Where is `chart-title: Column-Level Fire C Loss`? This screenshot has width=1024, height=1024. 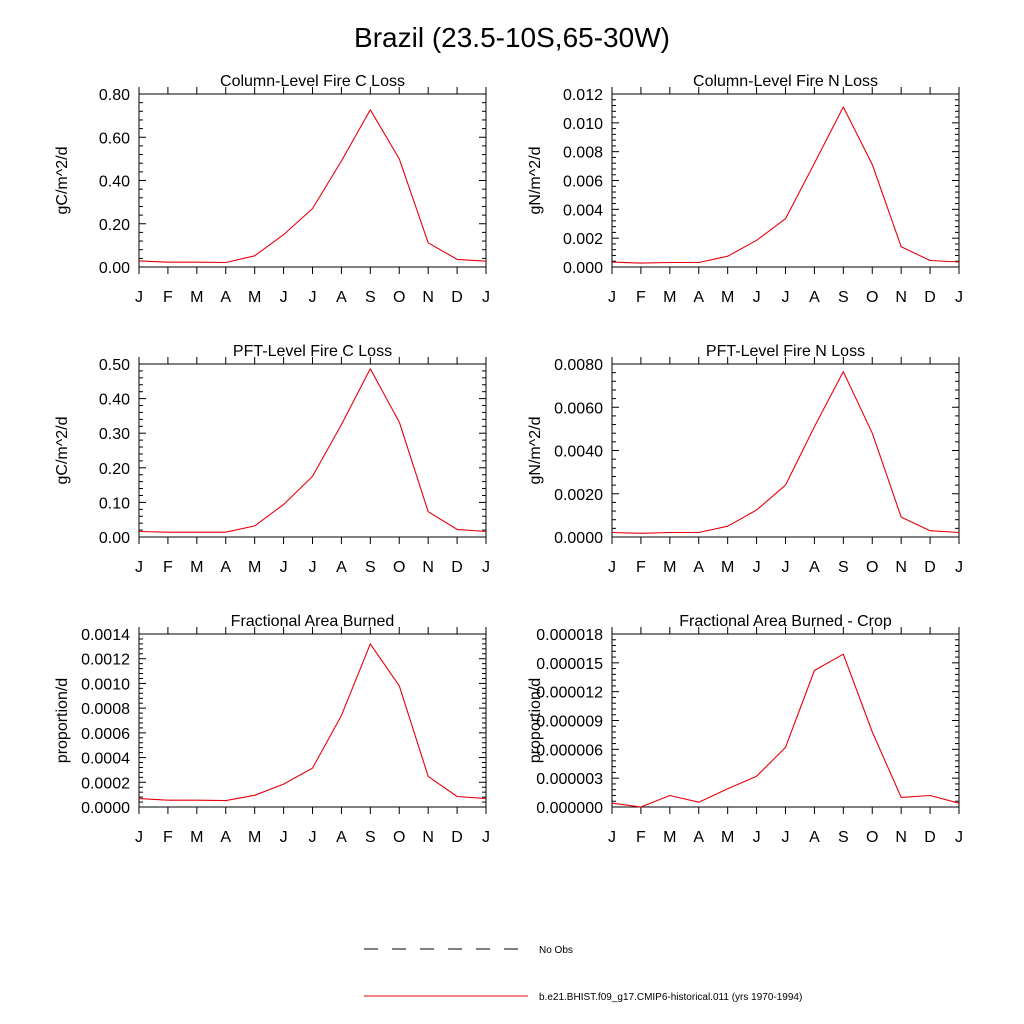
chart-title: Column-Level Fire C Loss is located at coordinates (312, 81).